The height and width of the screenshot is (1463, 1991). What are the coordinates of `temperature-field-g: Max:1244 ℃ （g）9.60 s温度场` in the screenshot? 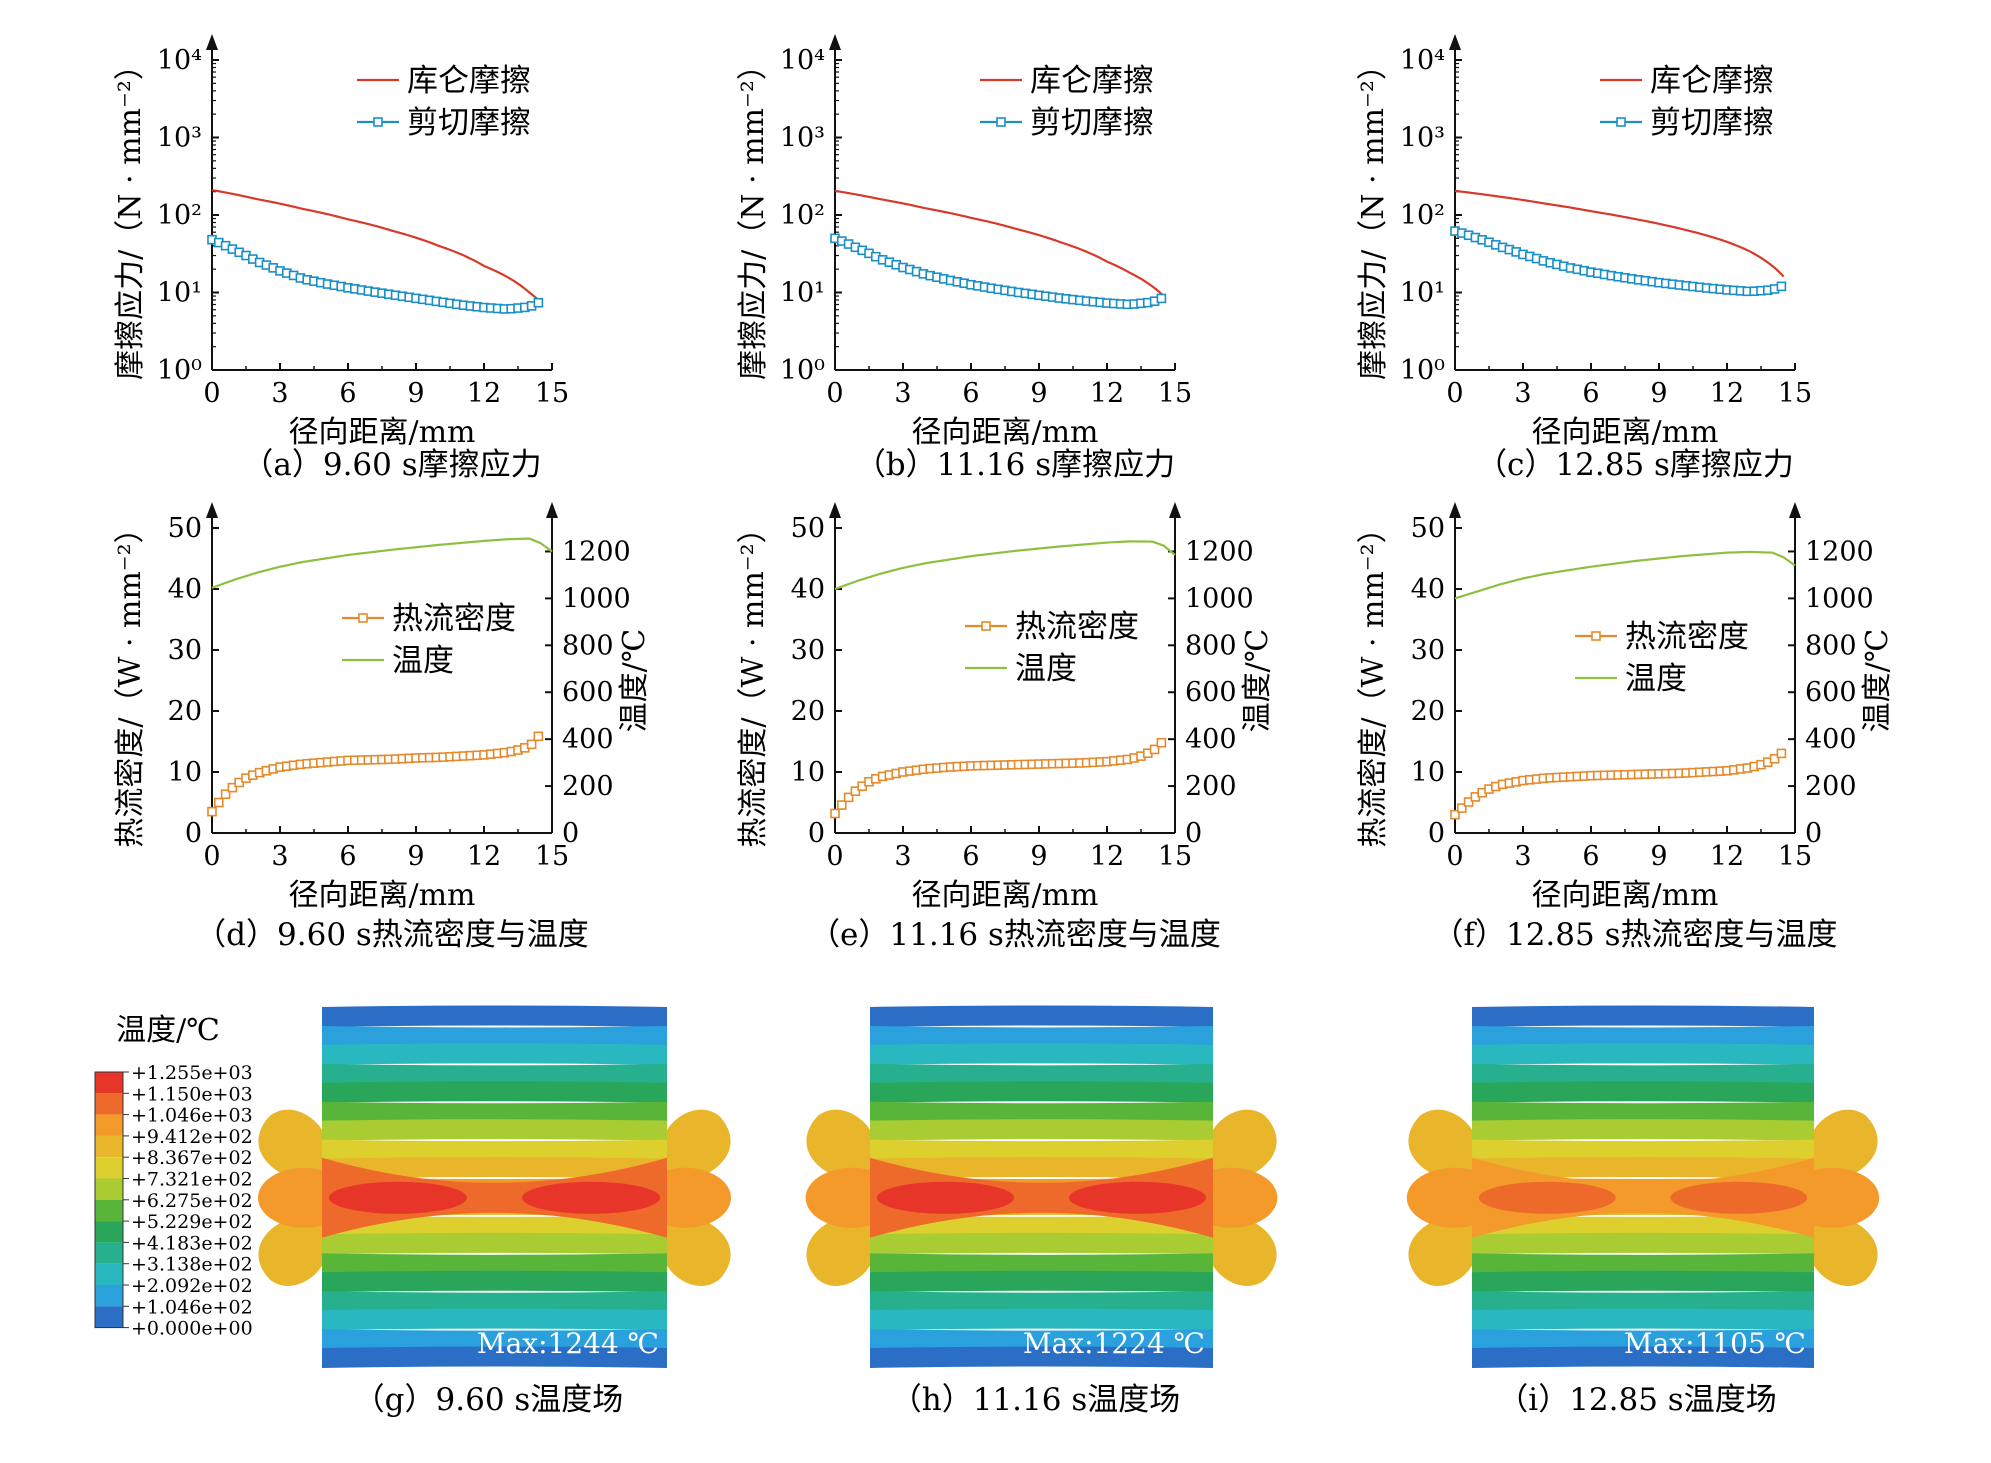 It's located at (494, 1211).